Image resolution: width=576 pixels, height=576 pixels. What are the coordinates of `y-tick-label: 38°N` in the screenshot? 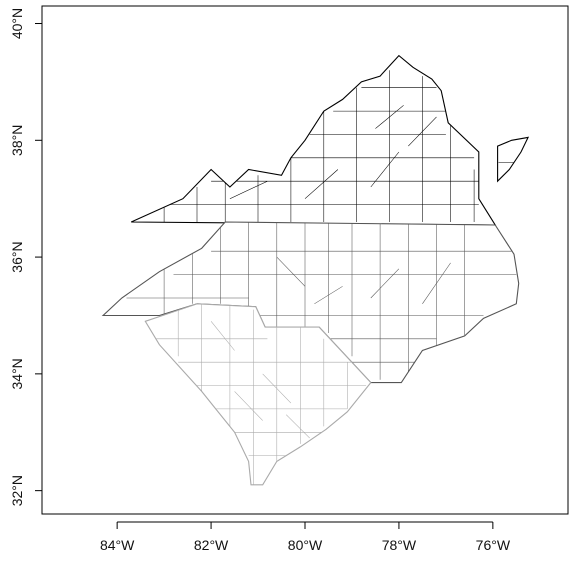 It's located at (17, 140).